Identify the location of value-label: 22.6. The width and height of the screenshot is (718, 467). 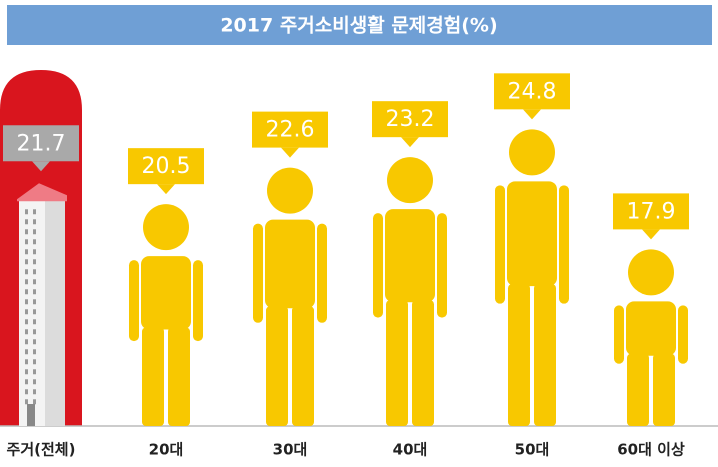
(290, 130).